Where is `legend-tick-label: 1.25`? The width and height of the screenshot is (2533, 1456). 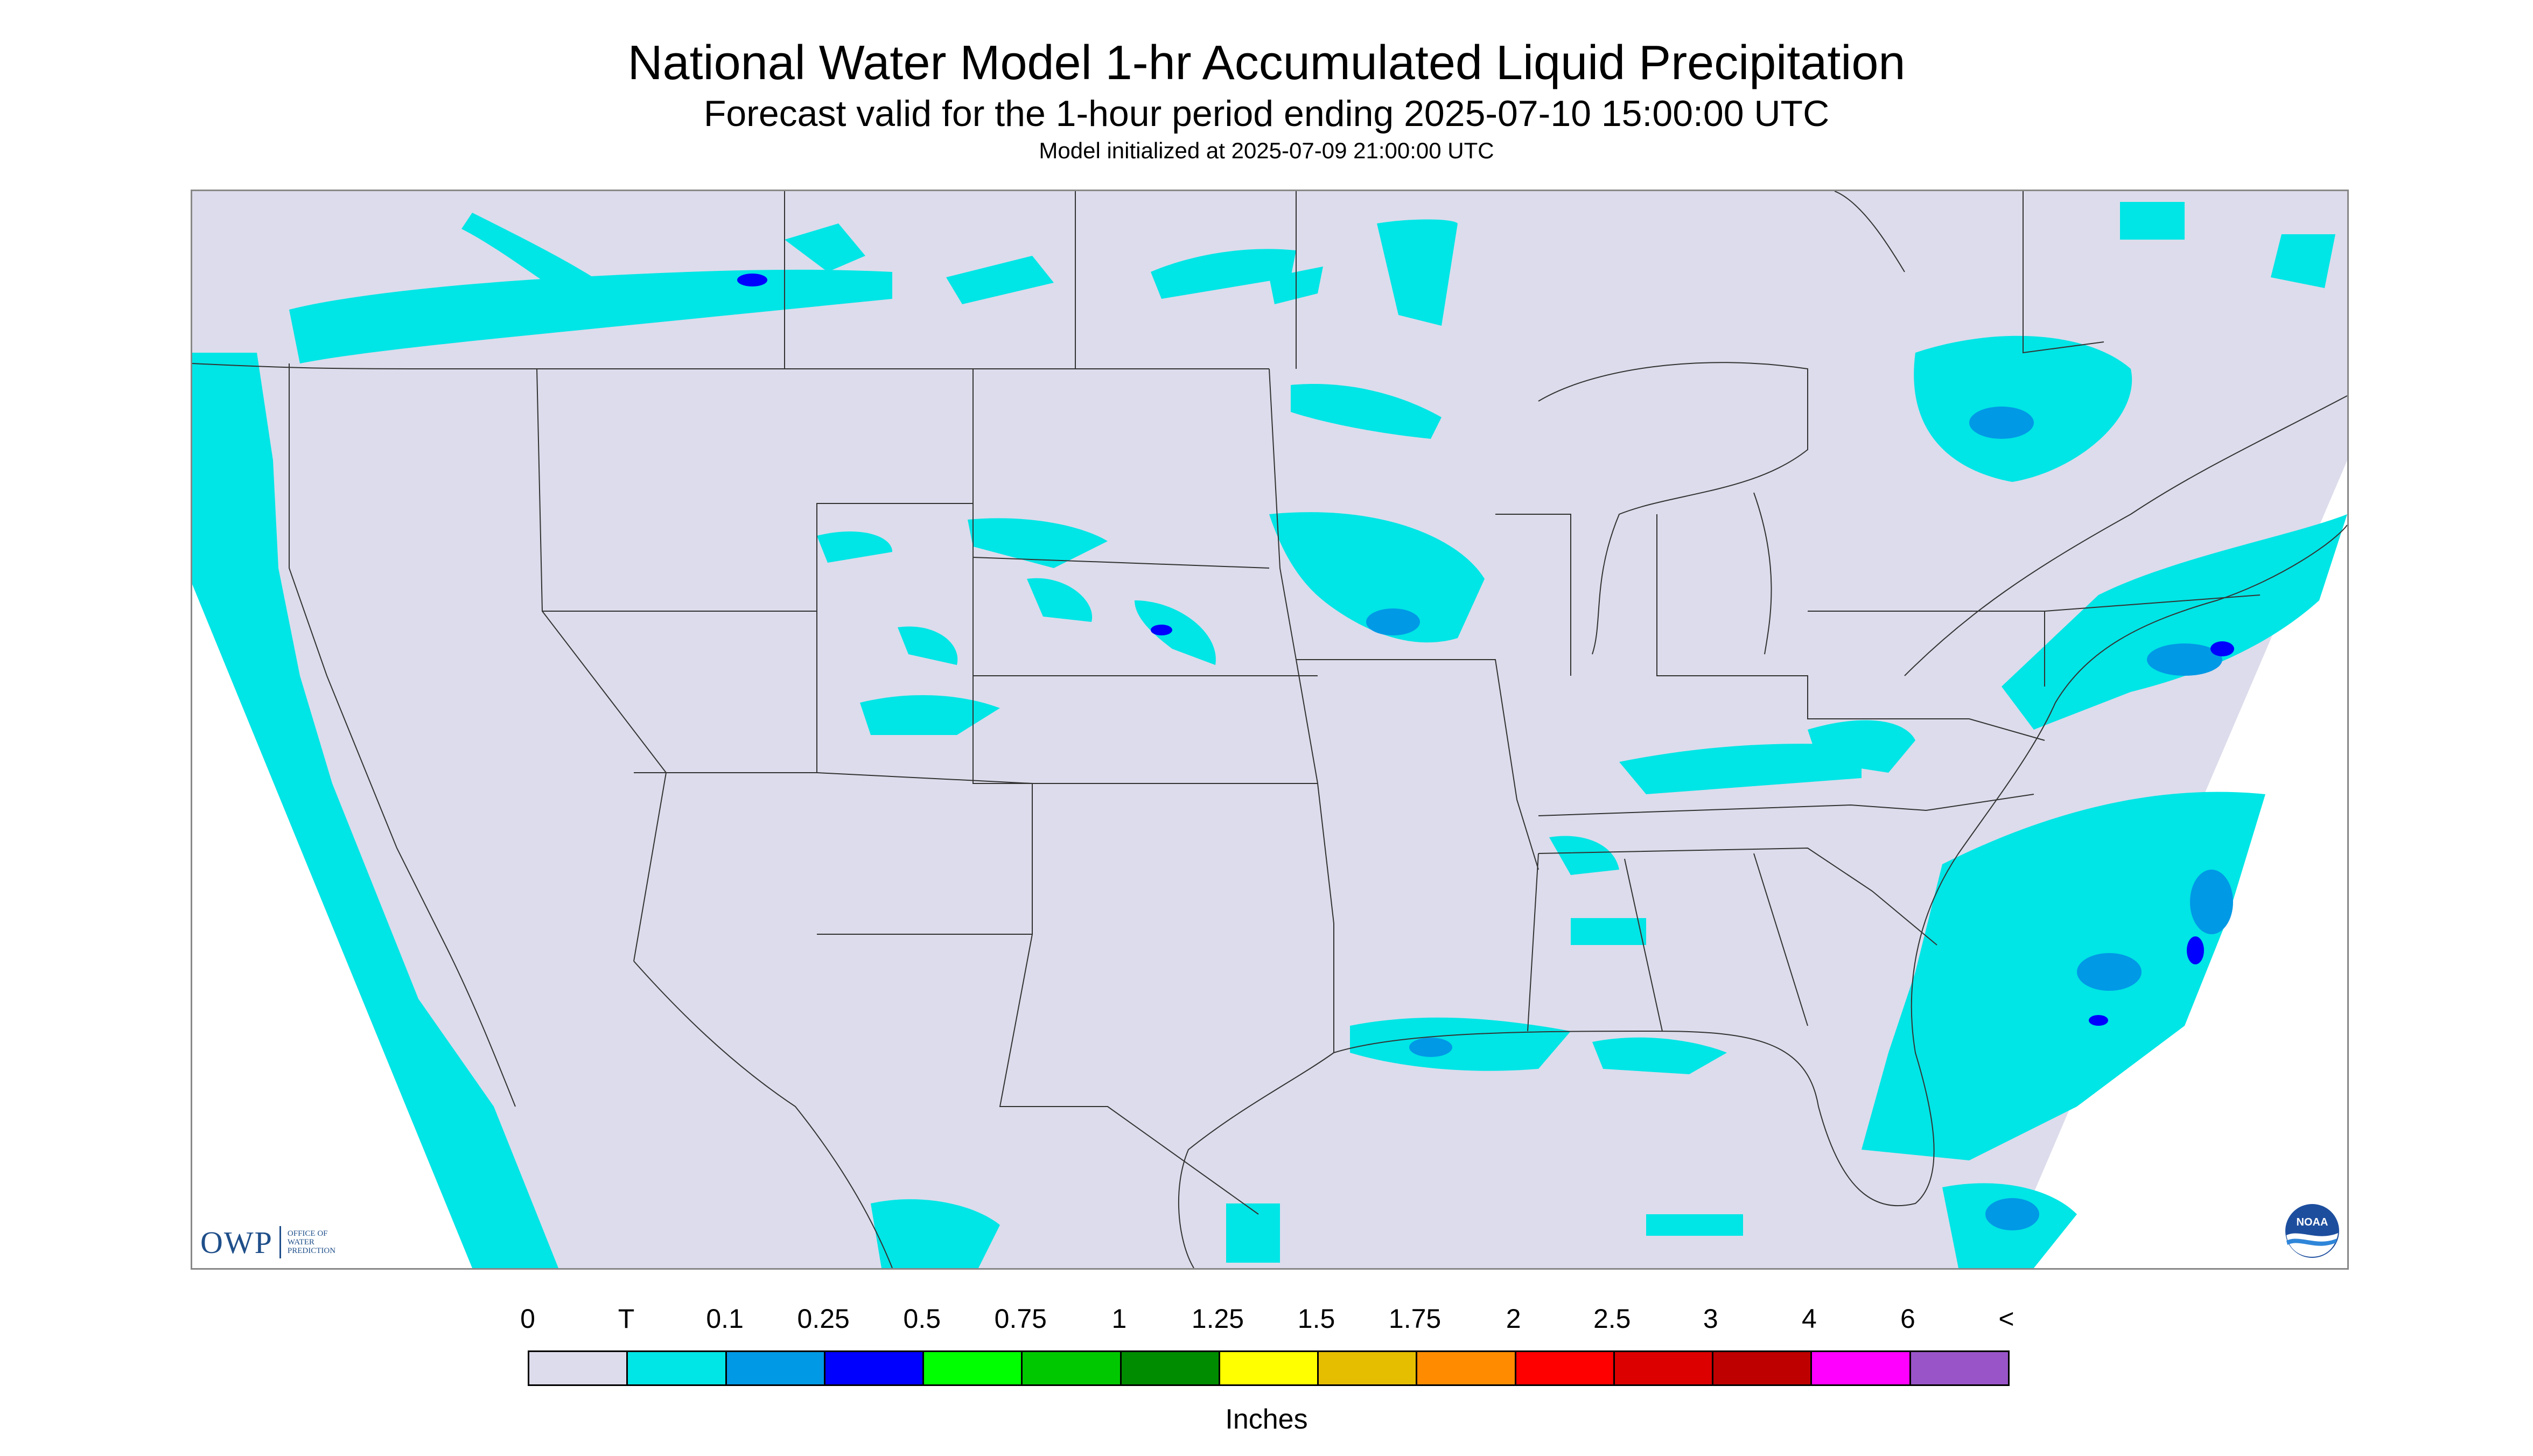
legend-tick-label: 1.25 is located at coordinates (1217, 1319).